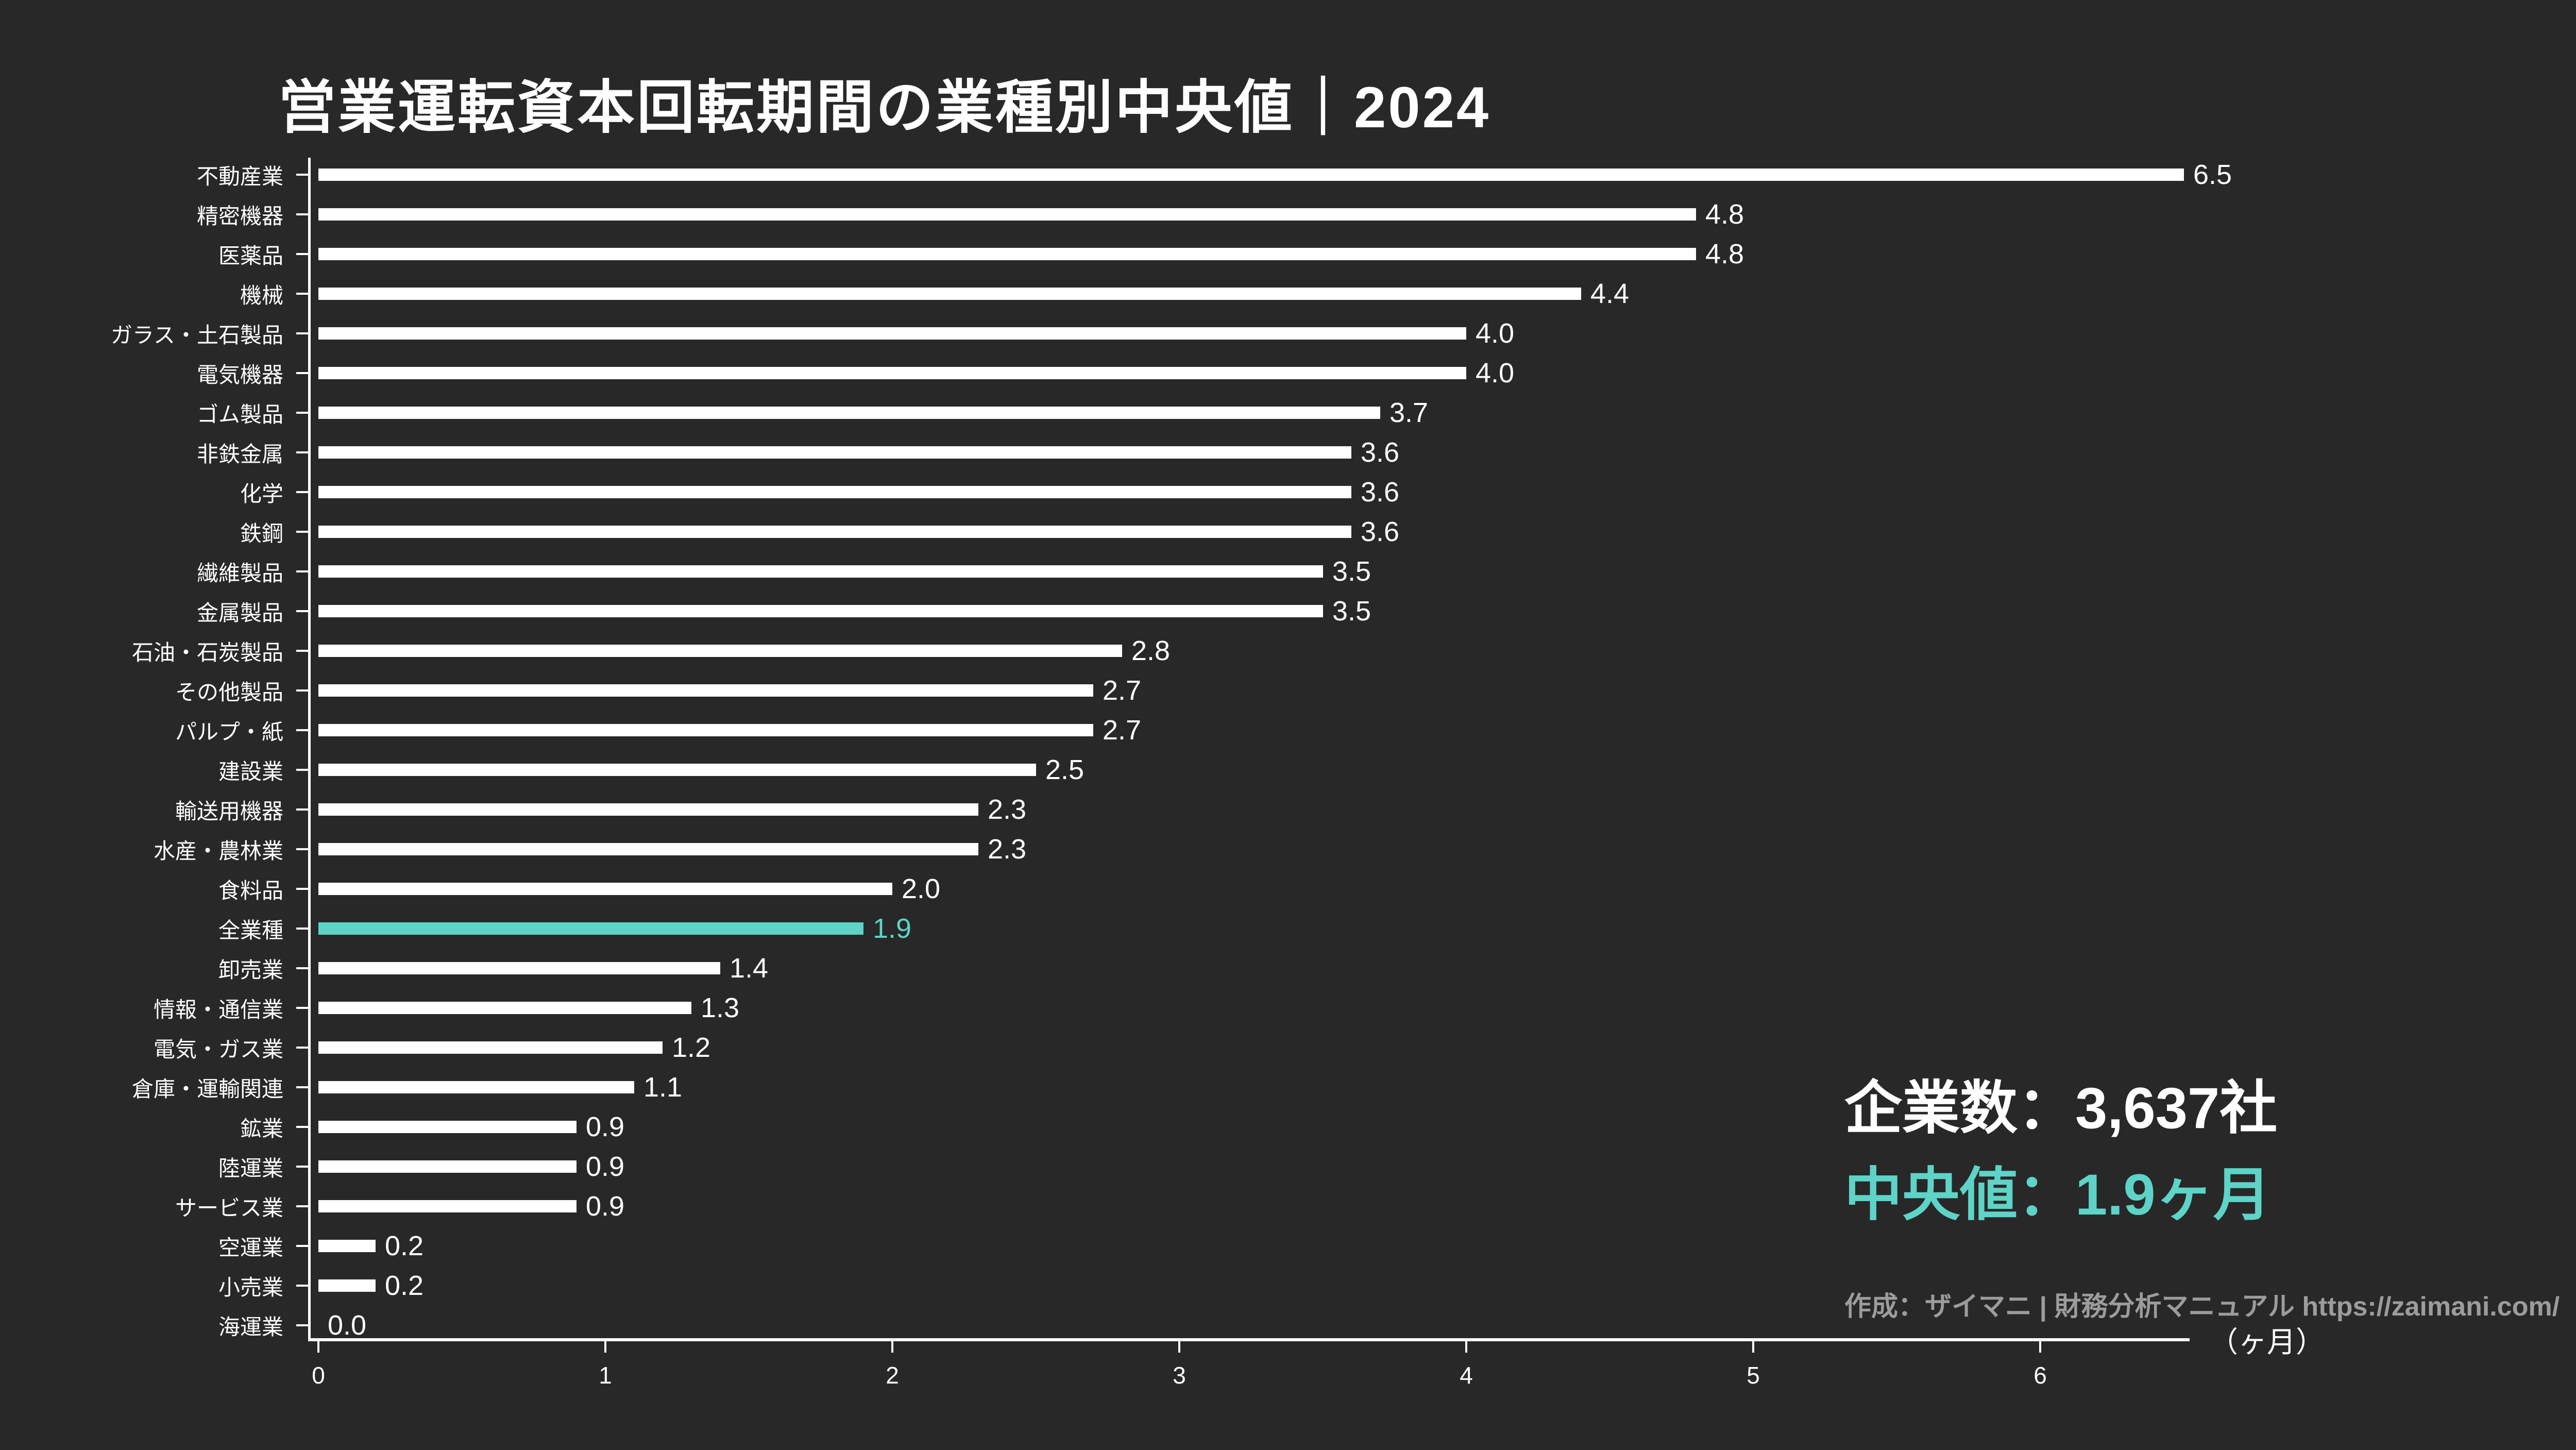  What do you see at coordinates (239, 216) in the screenshot?
I see `category-label: 精密機器` at bounding box center [239, 216].